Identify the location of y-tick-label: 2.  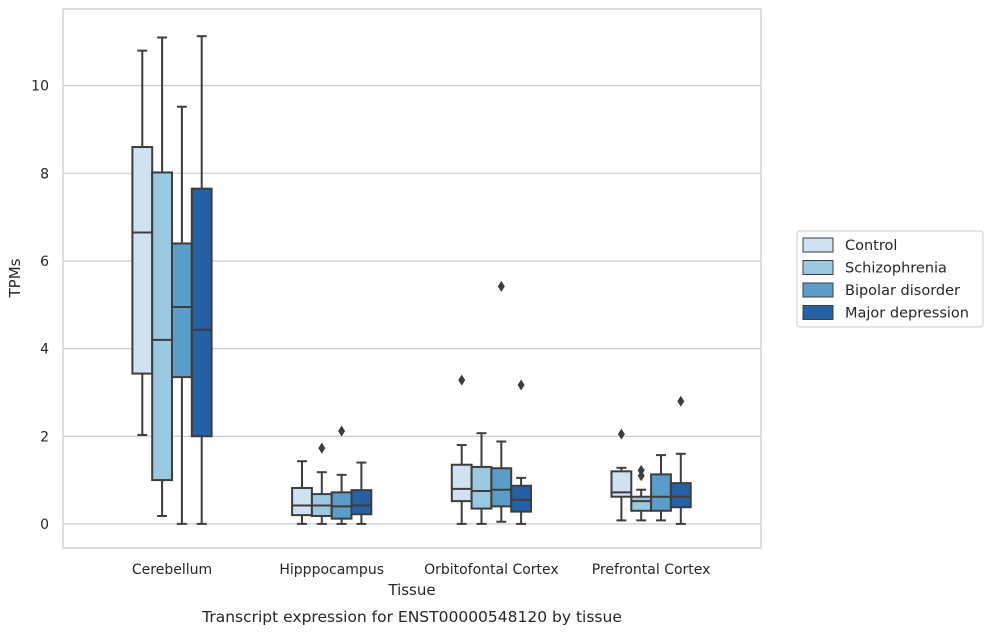
(44, 437).